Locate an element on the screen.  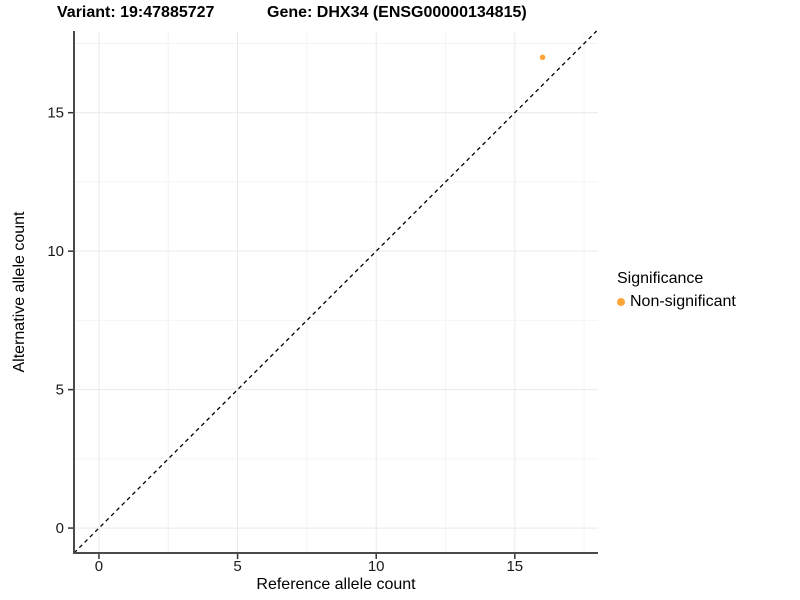
y-axis-tick-label: 10 is located at coordinates (55, 251).